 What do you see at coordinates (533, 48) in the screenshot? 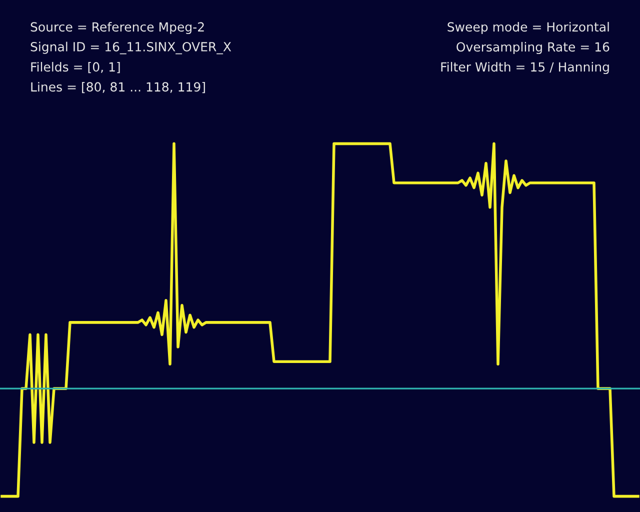
I see `text: Oversampling Rate = 16` at bounding box center [533, 48].